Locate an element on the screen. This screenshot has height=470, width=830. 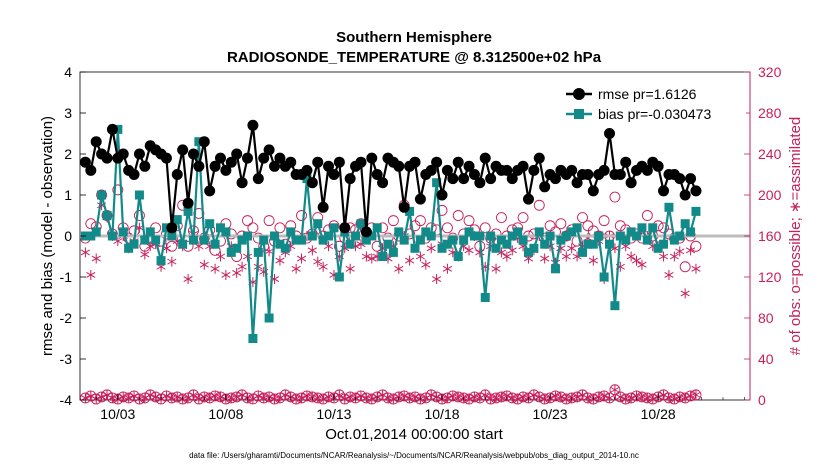
legend-rmse-label: rmse pr=1.6126 is located at coordinates (647, 94).